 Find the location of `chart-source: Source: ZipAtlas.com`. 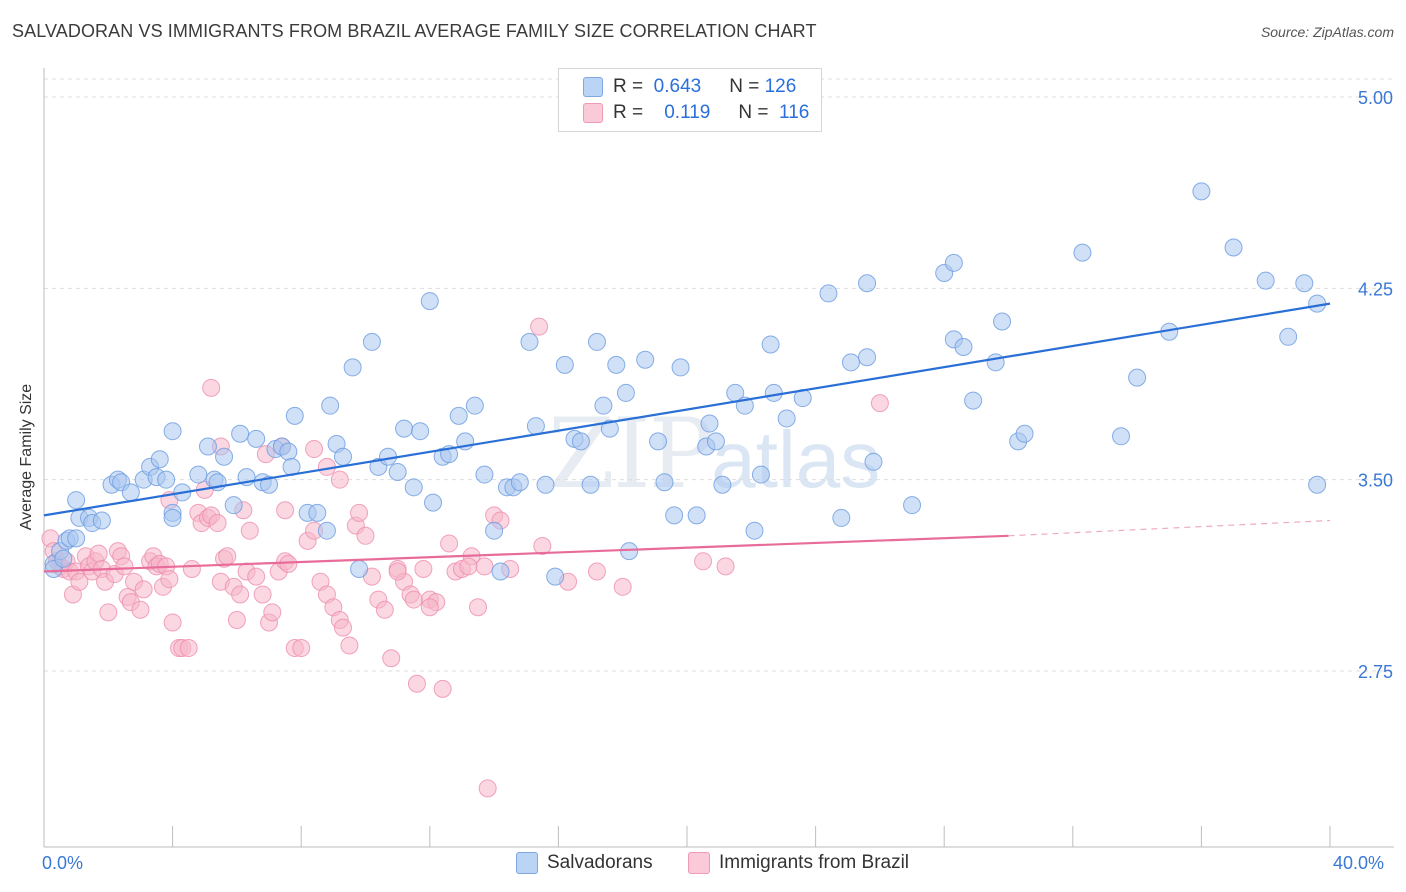

chart-source: Source: ZipAtlas.com is located at coordinates (1327, 32).